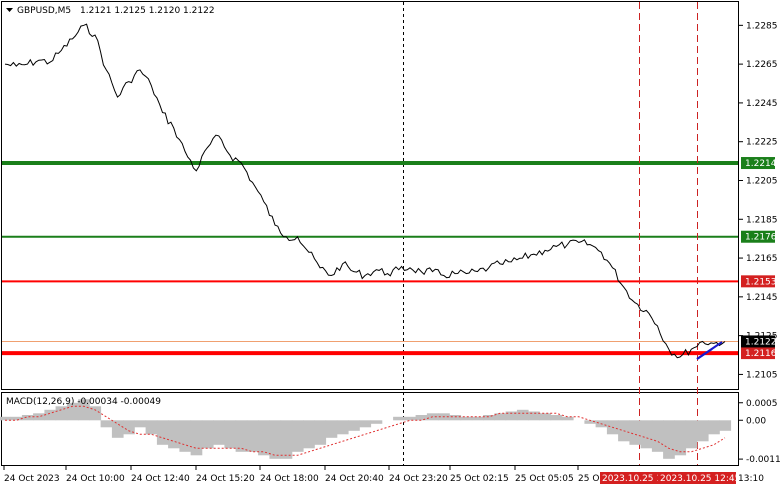 This screenshot has height=489, width=781. I want to click on time-tick-label: 25 Oct 02:15, so click(479, 479).